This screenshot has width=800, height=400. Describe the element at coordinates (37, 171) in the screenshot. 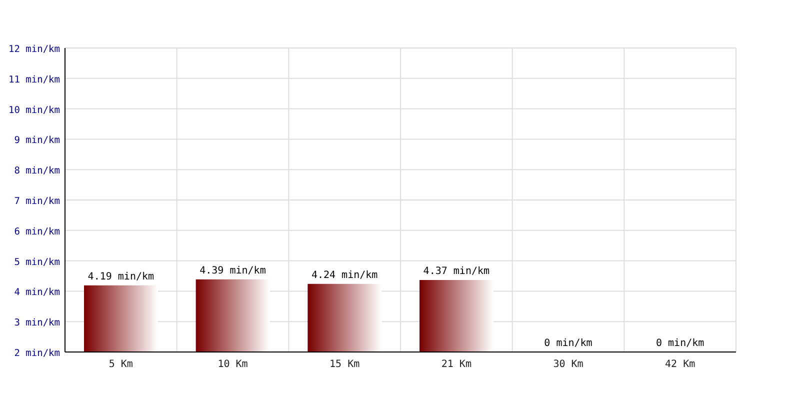

I see `y-tick-label: 8 min/km` at that location.